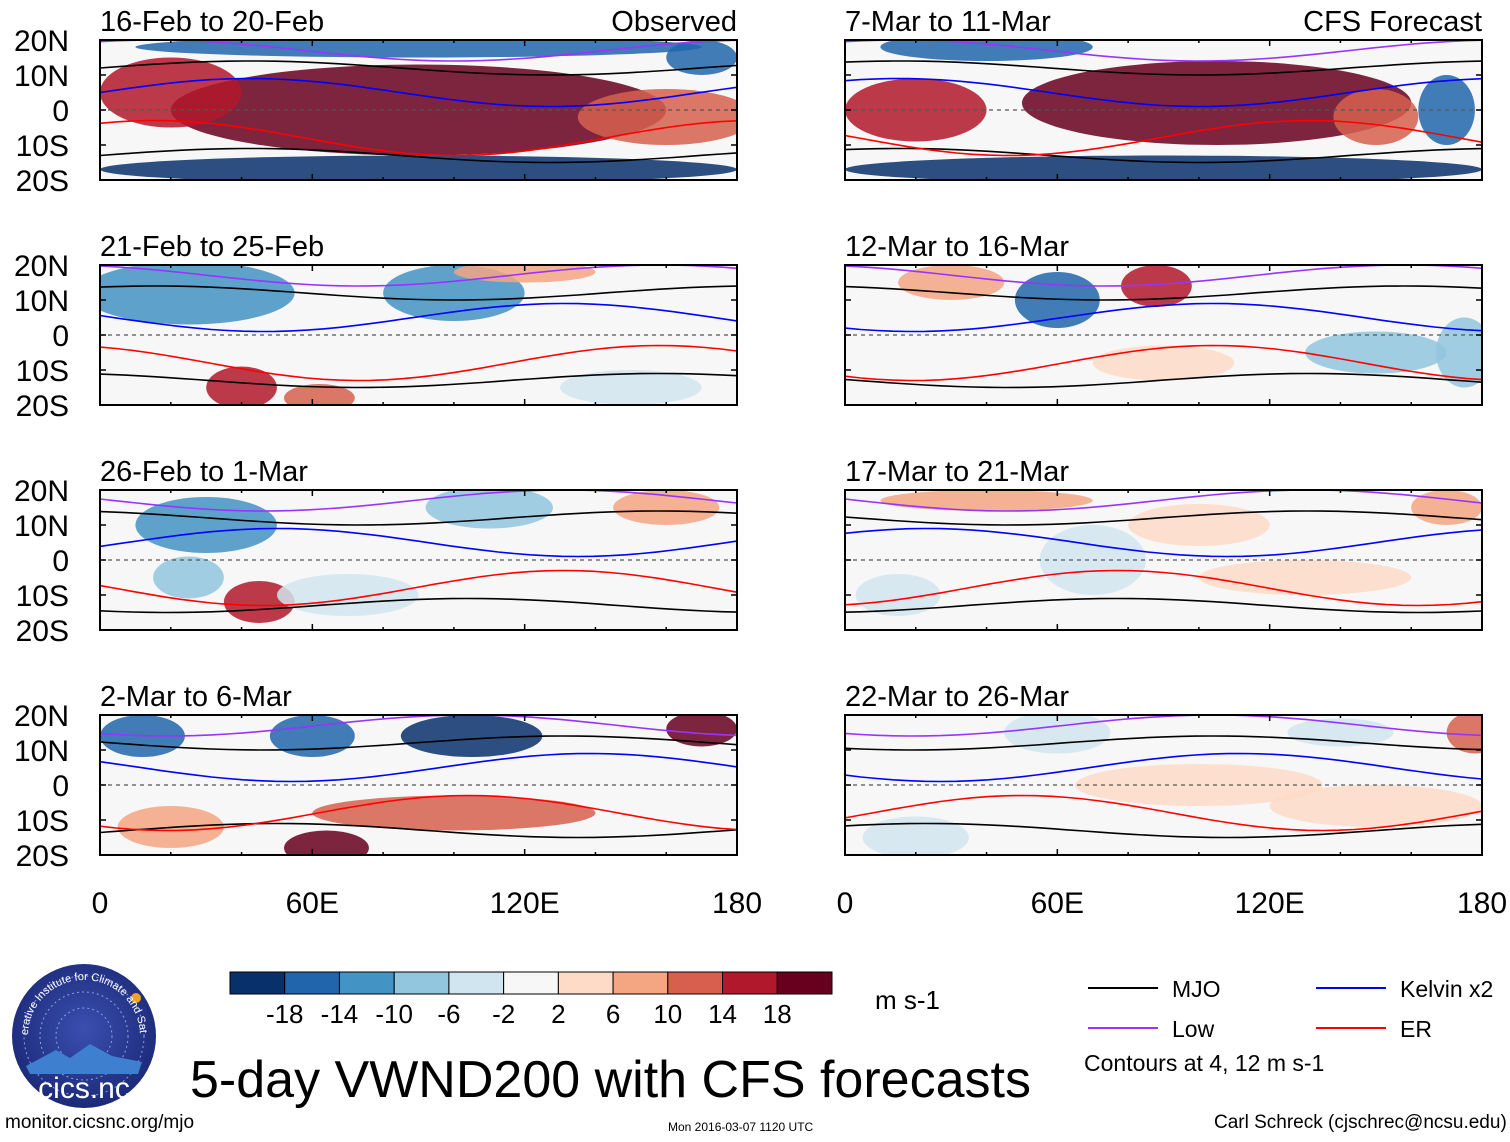 The width and height of the screenshot is (1510, 1142). I want to click on contour-note: Contours at 4, 12 m s-1, so click(1204, 1063).